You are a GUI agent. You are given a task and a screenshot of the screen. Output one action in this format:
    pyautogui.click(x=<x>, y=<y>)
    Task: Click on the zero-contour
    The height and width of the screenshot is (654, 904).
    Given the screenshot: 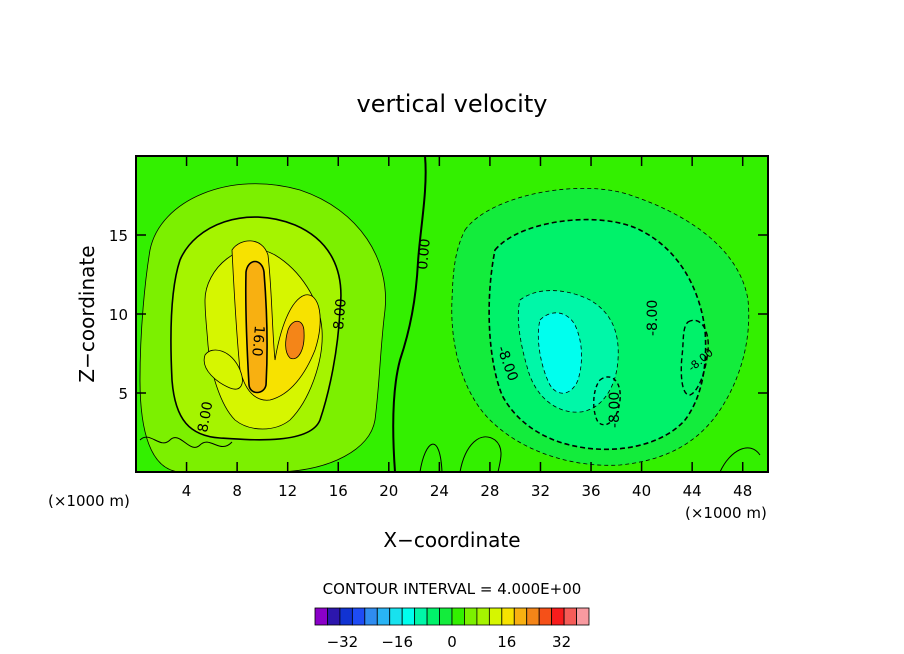 What is the action you would take?
    pyautogui.click(x=409, y=314)
    